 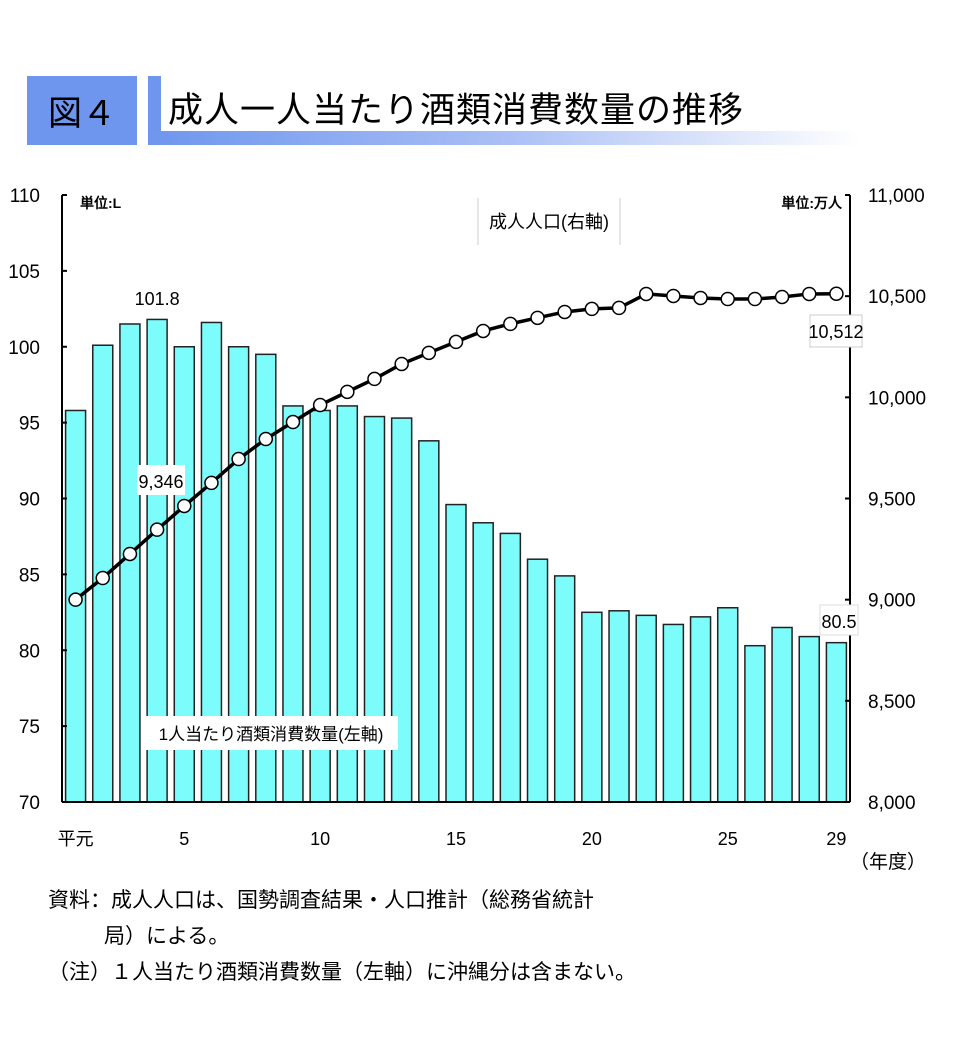 What do you see at coordinates (320, 839) in the screenshot?
I see `x-tick-label: 10` at bounding box center [320, 839].